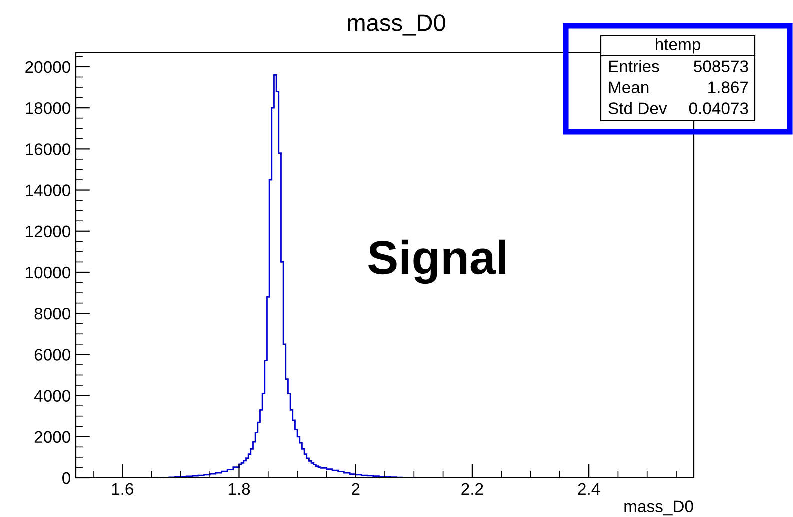  I want to click on text: 1.867, so click(728, 88).